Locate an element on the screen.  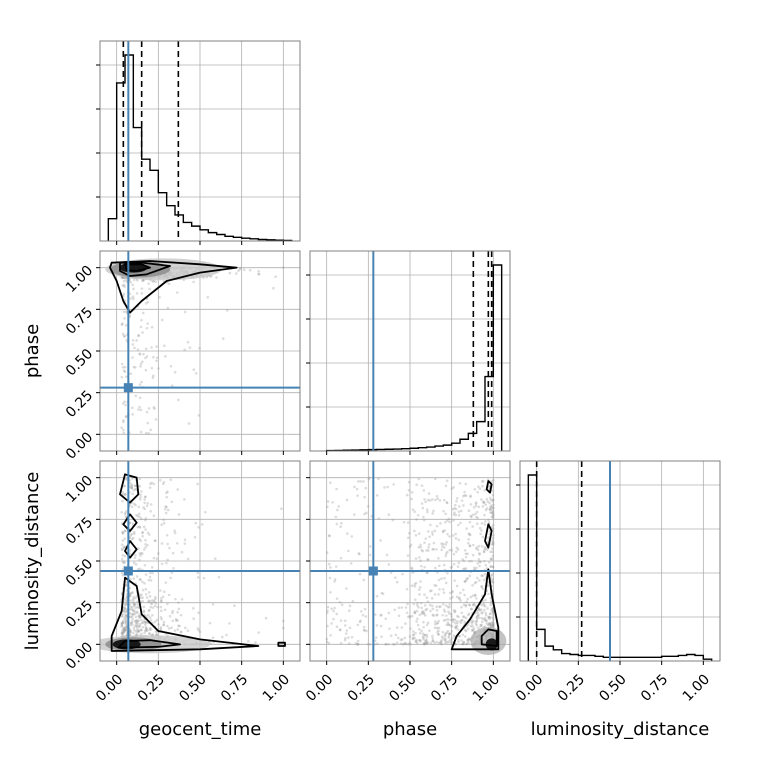
y-tick-label: 0.75 is located at coordinates (79, 320).